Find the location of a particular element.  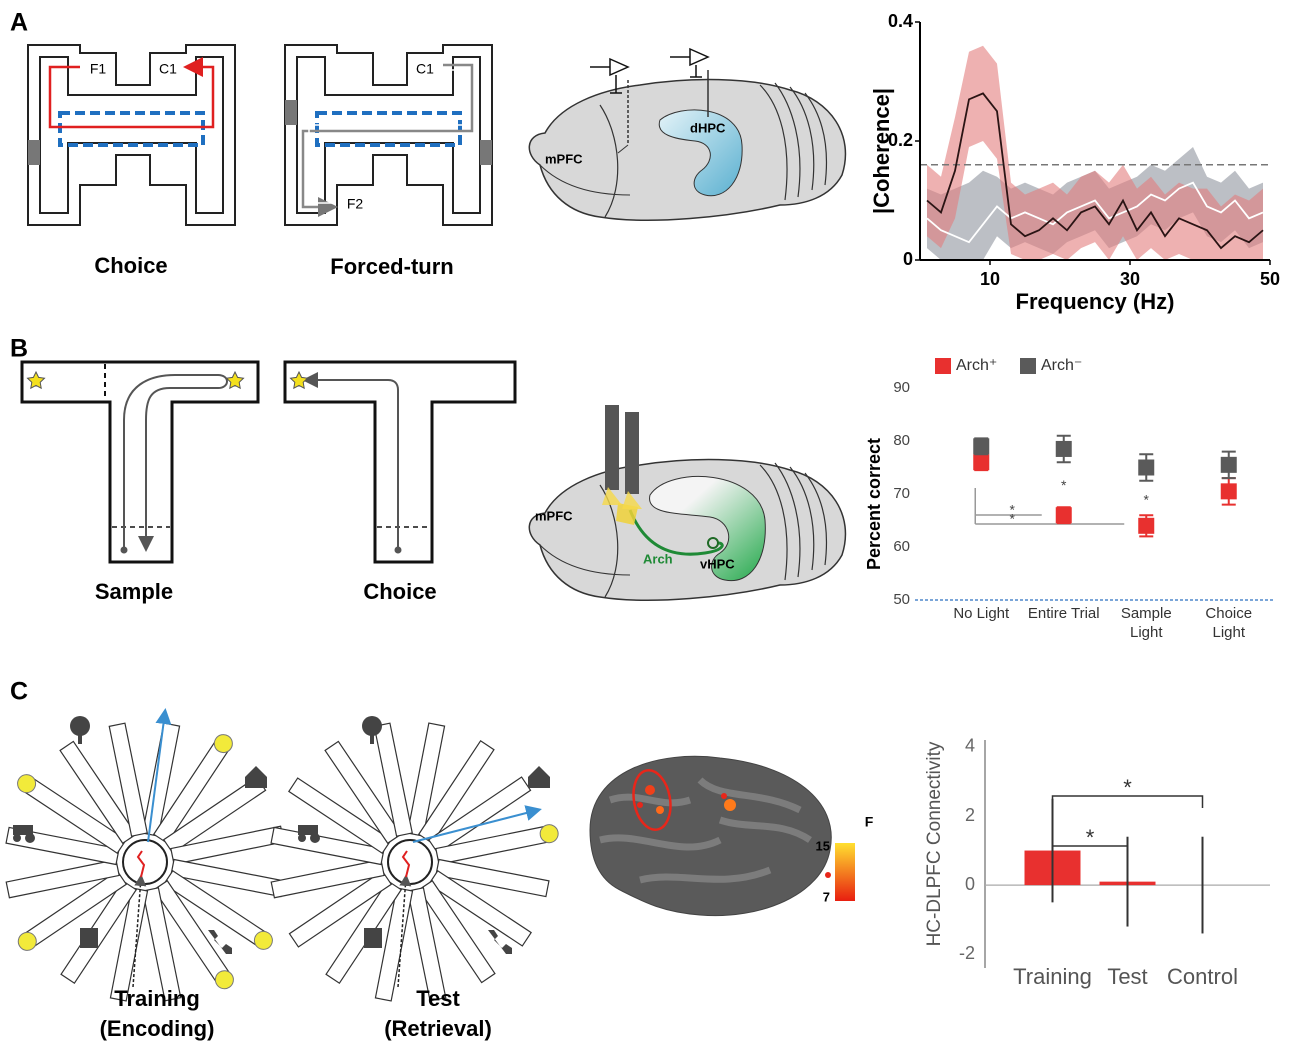

y-axis-label: |Coherence| is located at coordinates (881, 151).